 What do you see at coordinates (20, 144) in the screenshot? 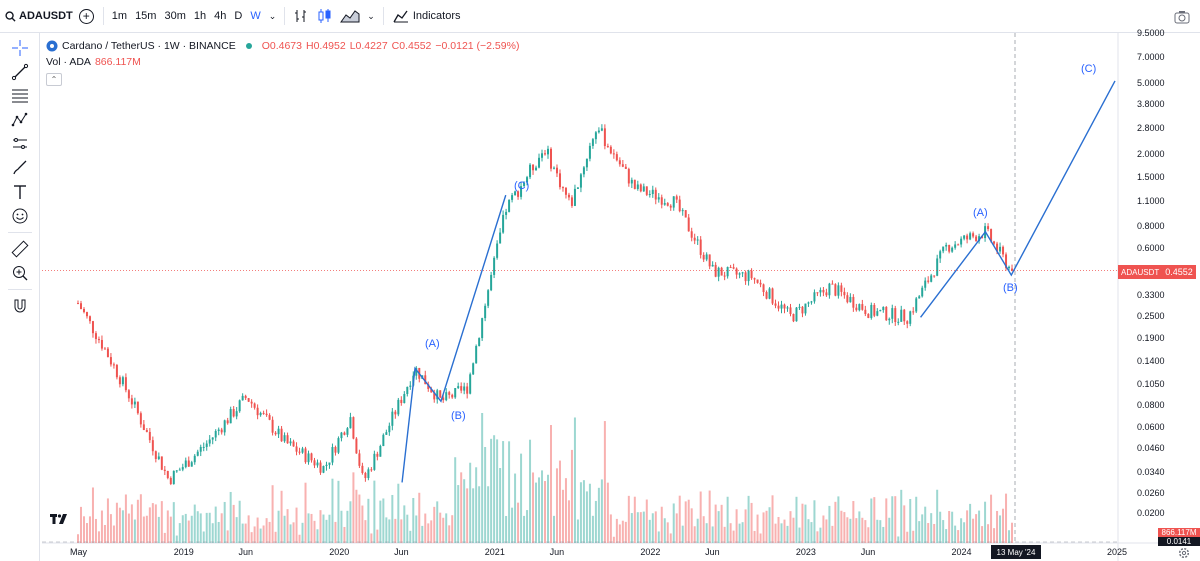
I see `forecast-icon` at bounding box center [20, 144].